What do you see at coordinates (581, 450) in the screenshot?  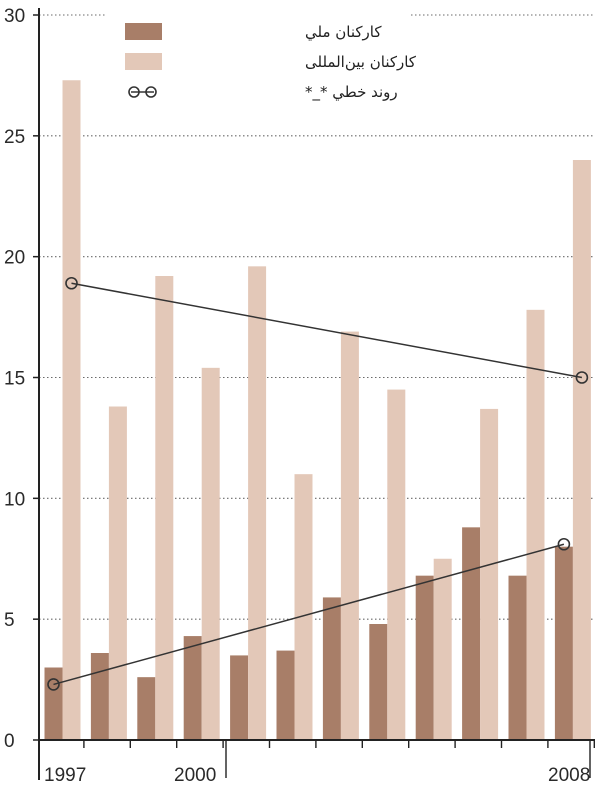 I see `bar-international-2008` at bounding box center [581, 450].